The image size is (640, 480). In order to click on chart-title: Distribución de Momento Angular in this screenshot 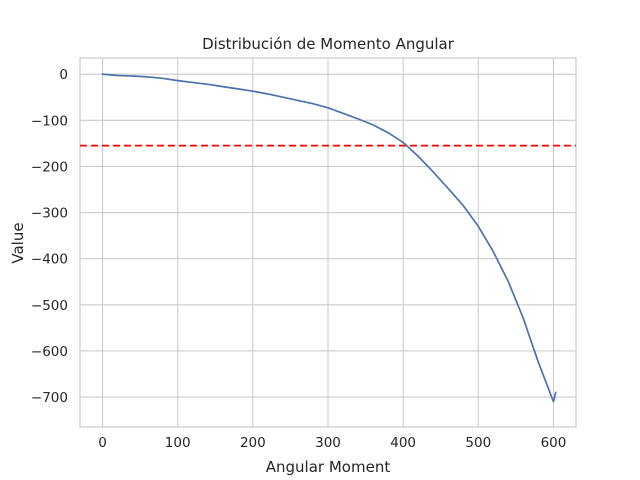, I will do `click(328, 44)`.